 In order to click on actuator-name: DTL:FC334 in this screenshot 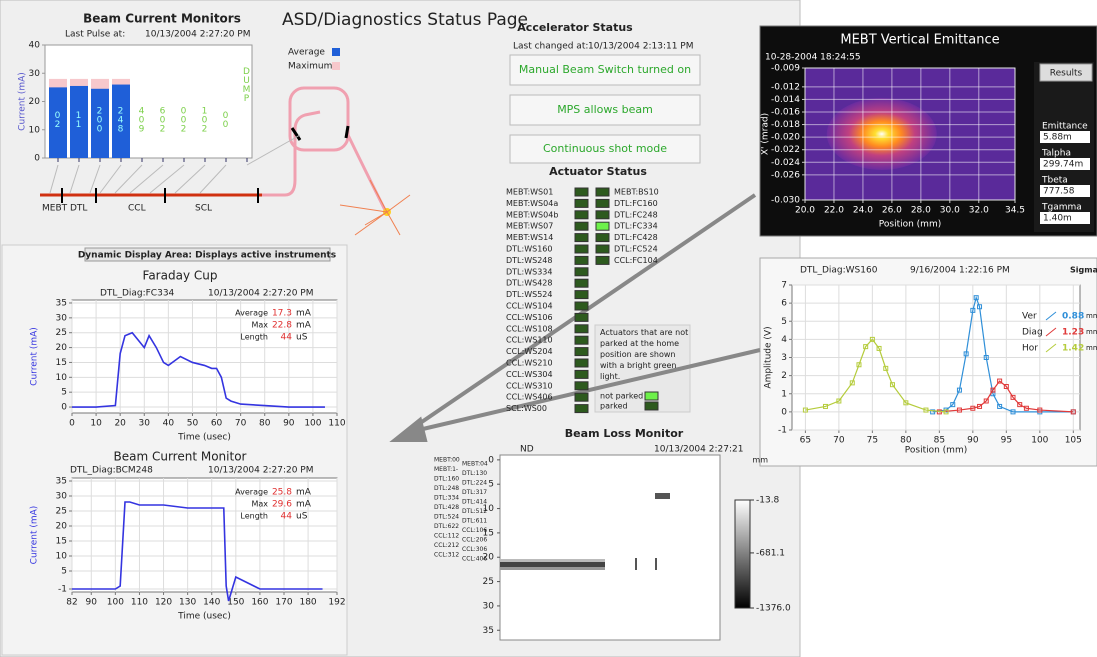, I will do `click(636, 226)`.